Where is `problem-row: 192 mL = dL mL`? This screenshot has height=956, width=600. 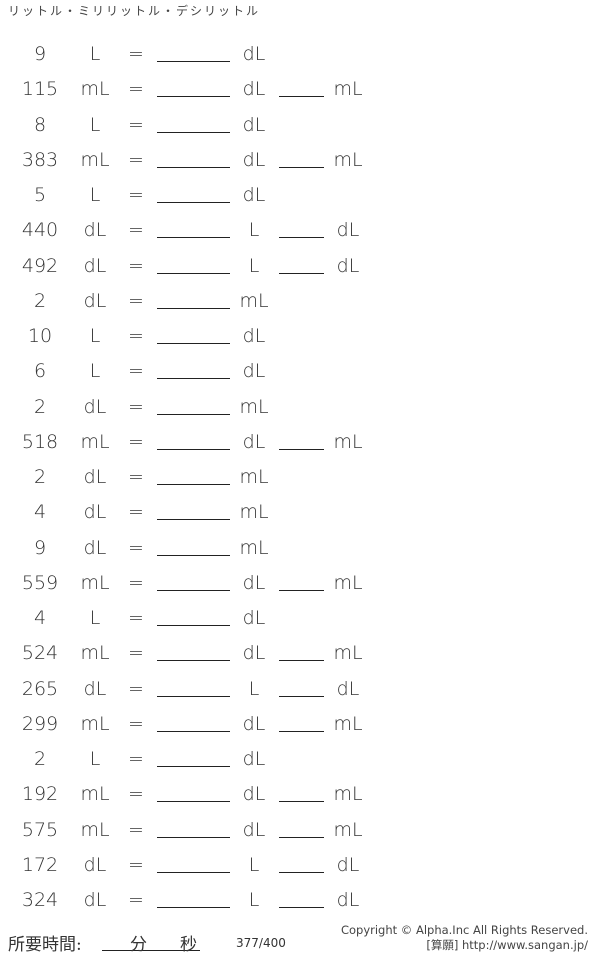
problem-row: 192 mL = dL mL is located at coordinates (300, 799).